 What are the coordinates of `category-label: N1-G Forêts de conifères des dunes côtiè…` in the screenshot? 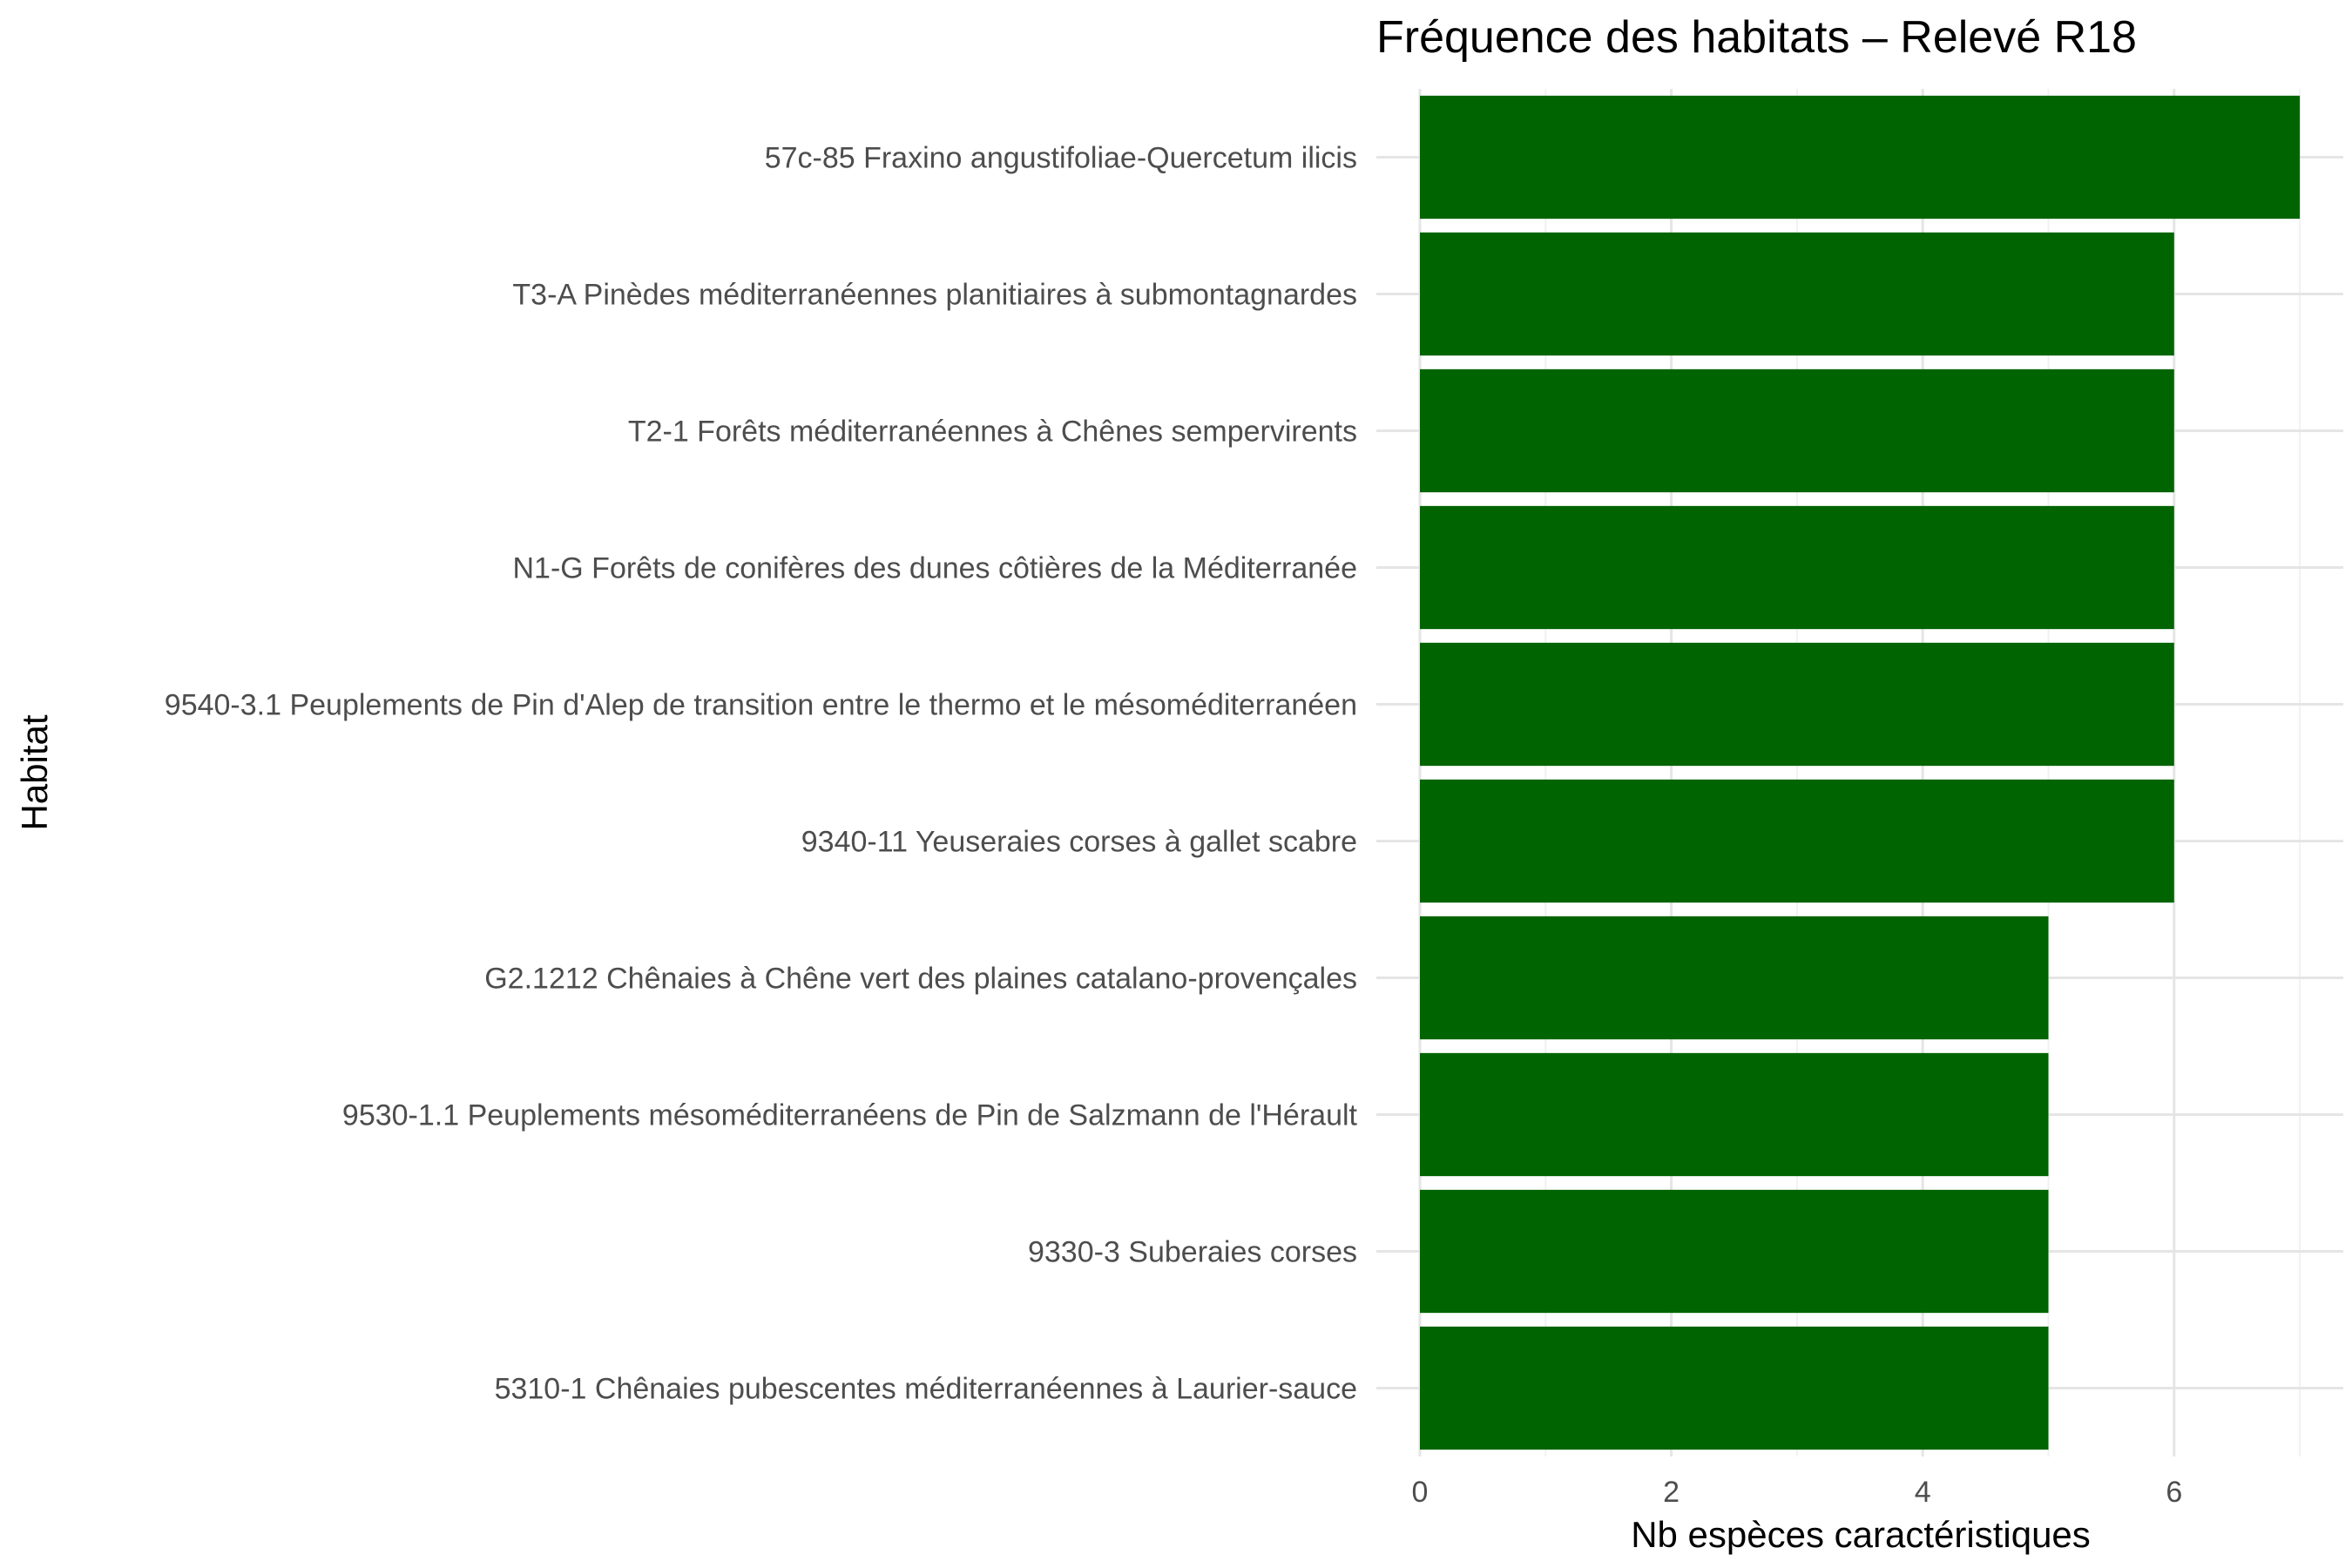 It's located at (935, 569).